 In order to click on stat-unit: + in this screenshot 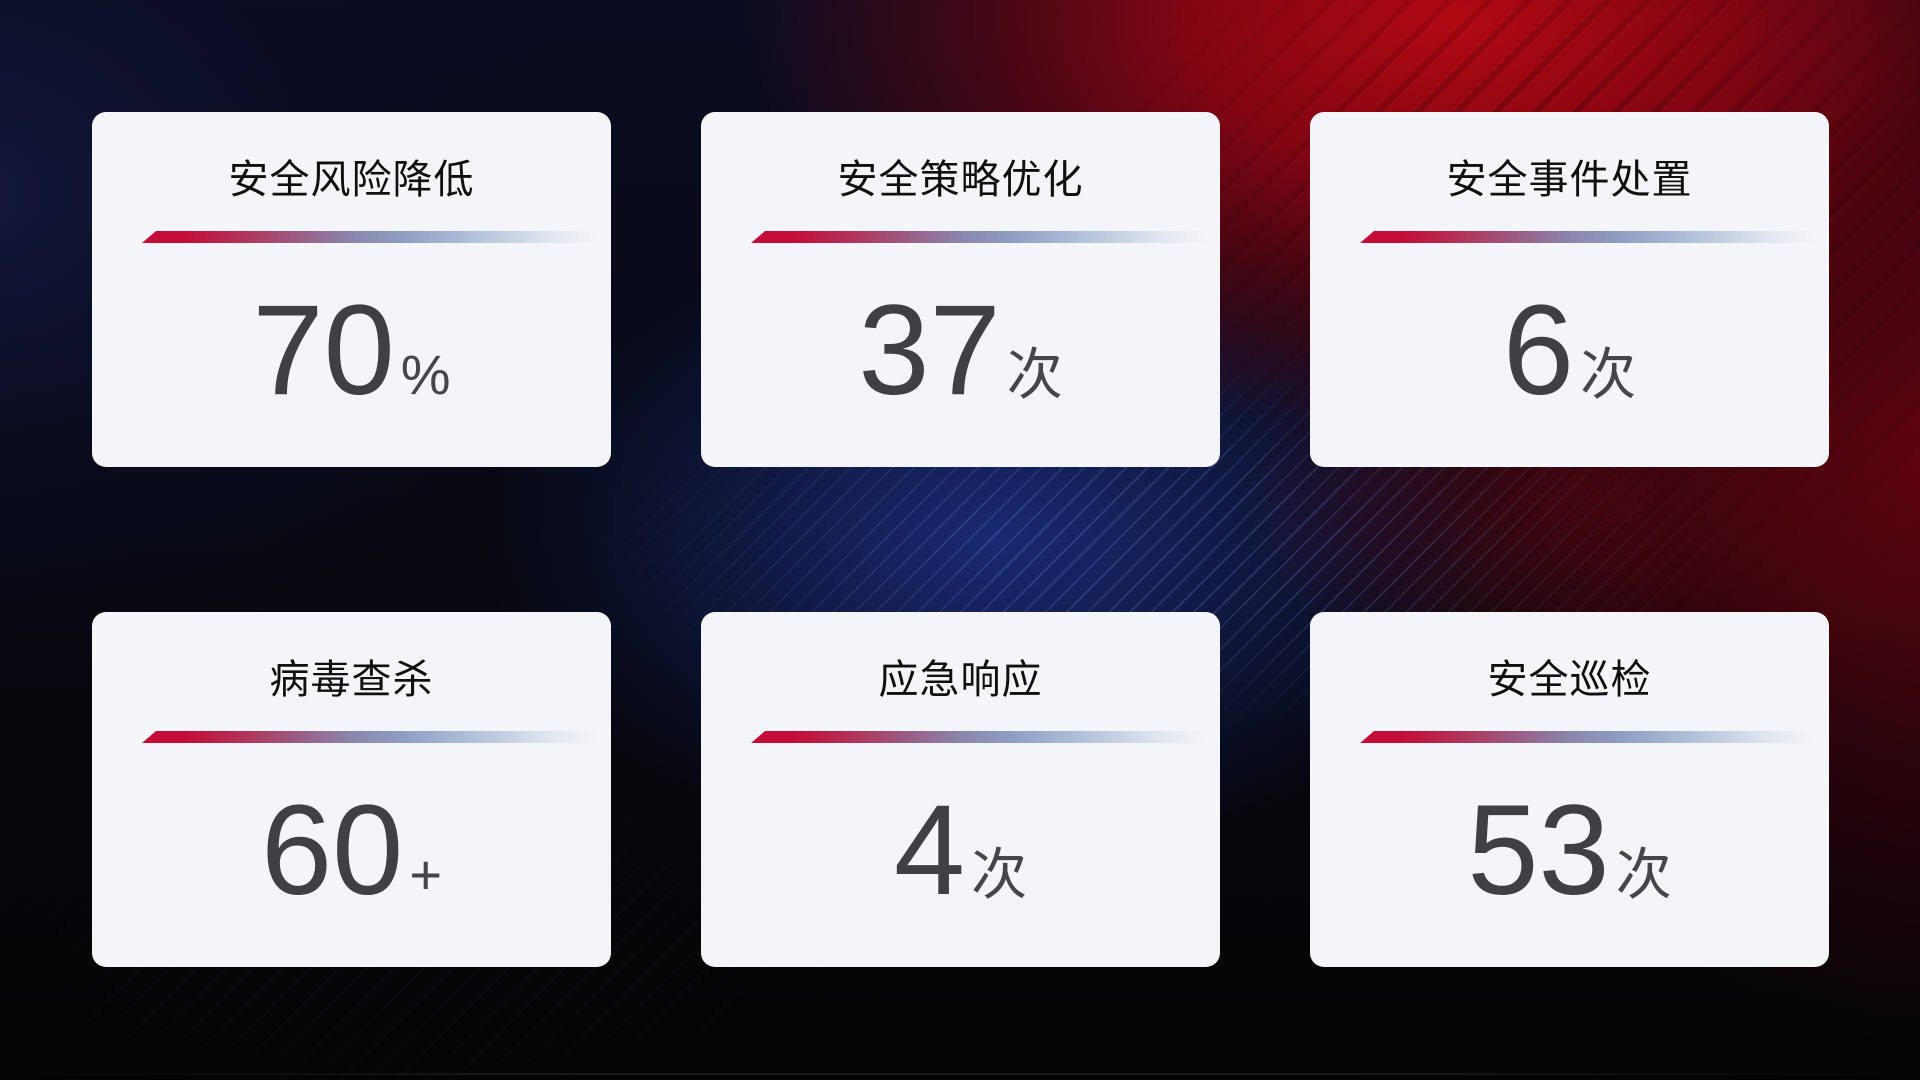, I will do `click(426, 874)`.